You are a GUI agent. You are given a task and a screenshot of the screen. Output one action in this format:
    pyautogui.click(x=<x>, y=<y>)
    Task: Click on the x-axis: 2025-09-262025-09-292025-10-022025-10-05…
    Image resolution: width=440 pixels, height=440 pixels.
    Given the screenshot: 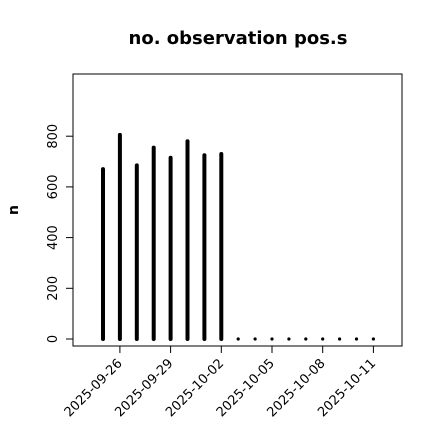 What is the action you would take?
    pyautogui.click(x=220, y=382)
    